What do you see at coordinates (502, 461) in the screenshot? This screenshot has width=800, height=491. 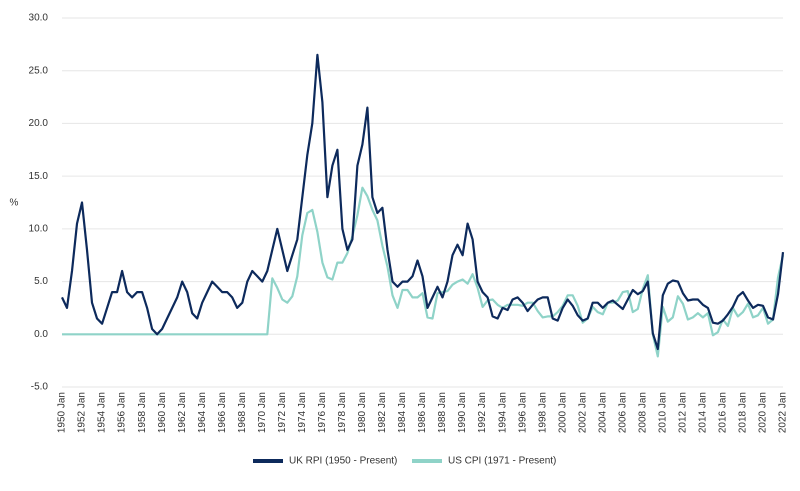 I see `legend-label: US CPI (1971 - Present)` at bounding box center [502, 461].